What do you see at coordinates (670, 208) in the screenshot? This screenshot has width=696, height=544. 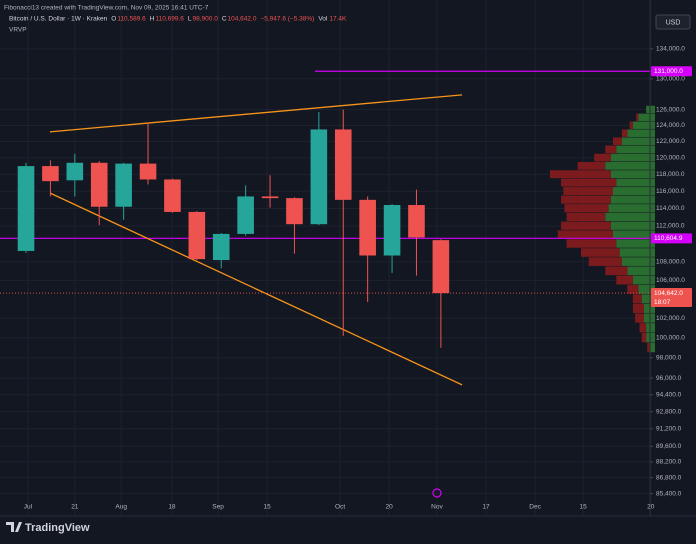 I see `y-tick-label: 114,000.0` at bounding box center [670, 208].